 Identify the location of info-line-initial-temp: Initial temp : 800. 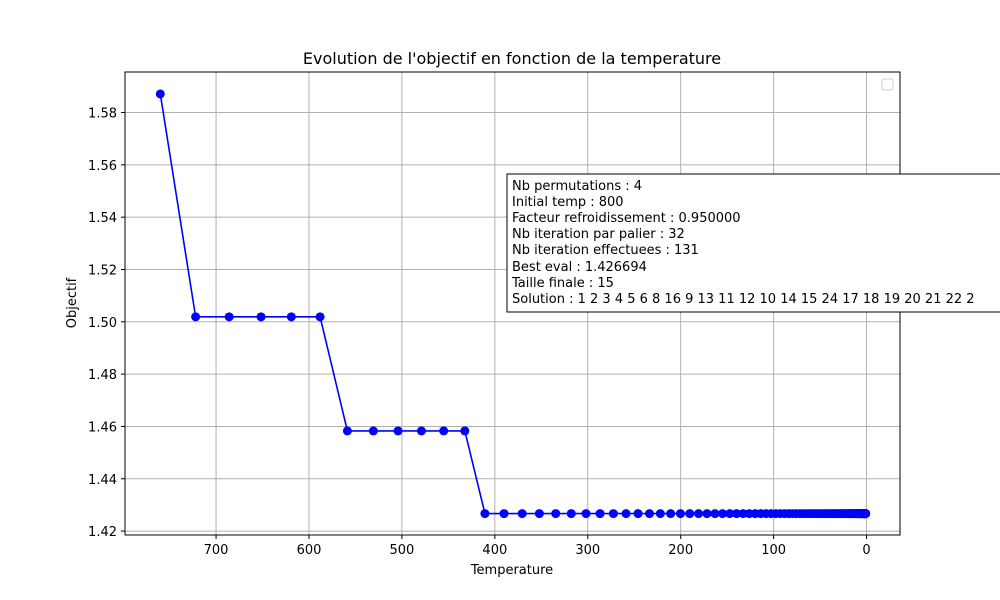
(568, 202).